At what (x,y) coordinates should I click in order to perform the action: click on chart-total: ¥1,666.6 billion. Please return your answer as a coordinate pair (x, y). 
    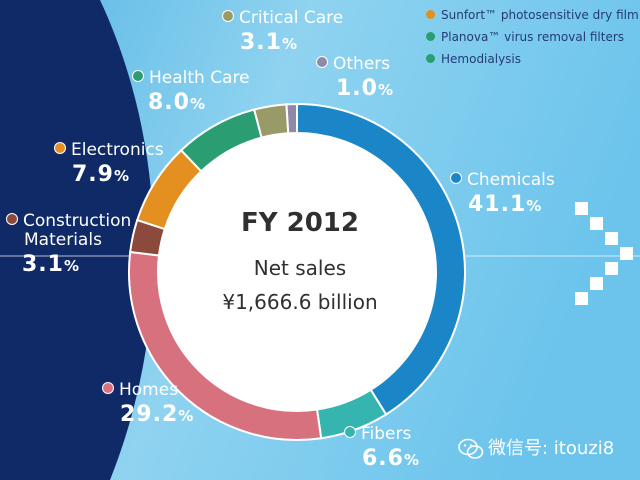
    Looking at the image, I should click on (300, 302).